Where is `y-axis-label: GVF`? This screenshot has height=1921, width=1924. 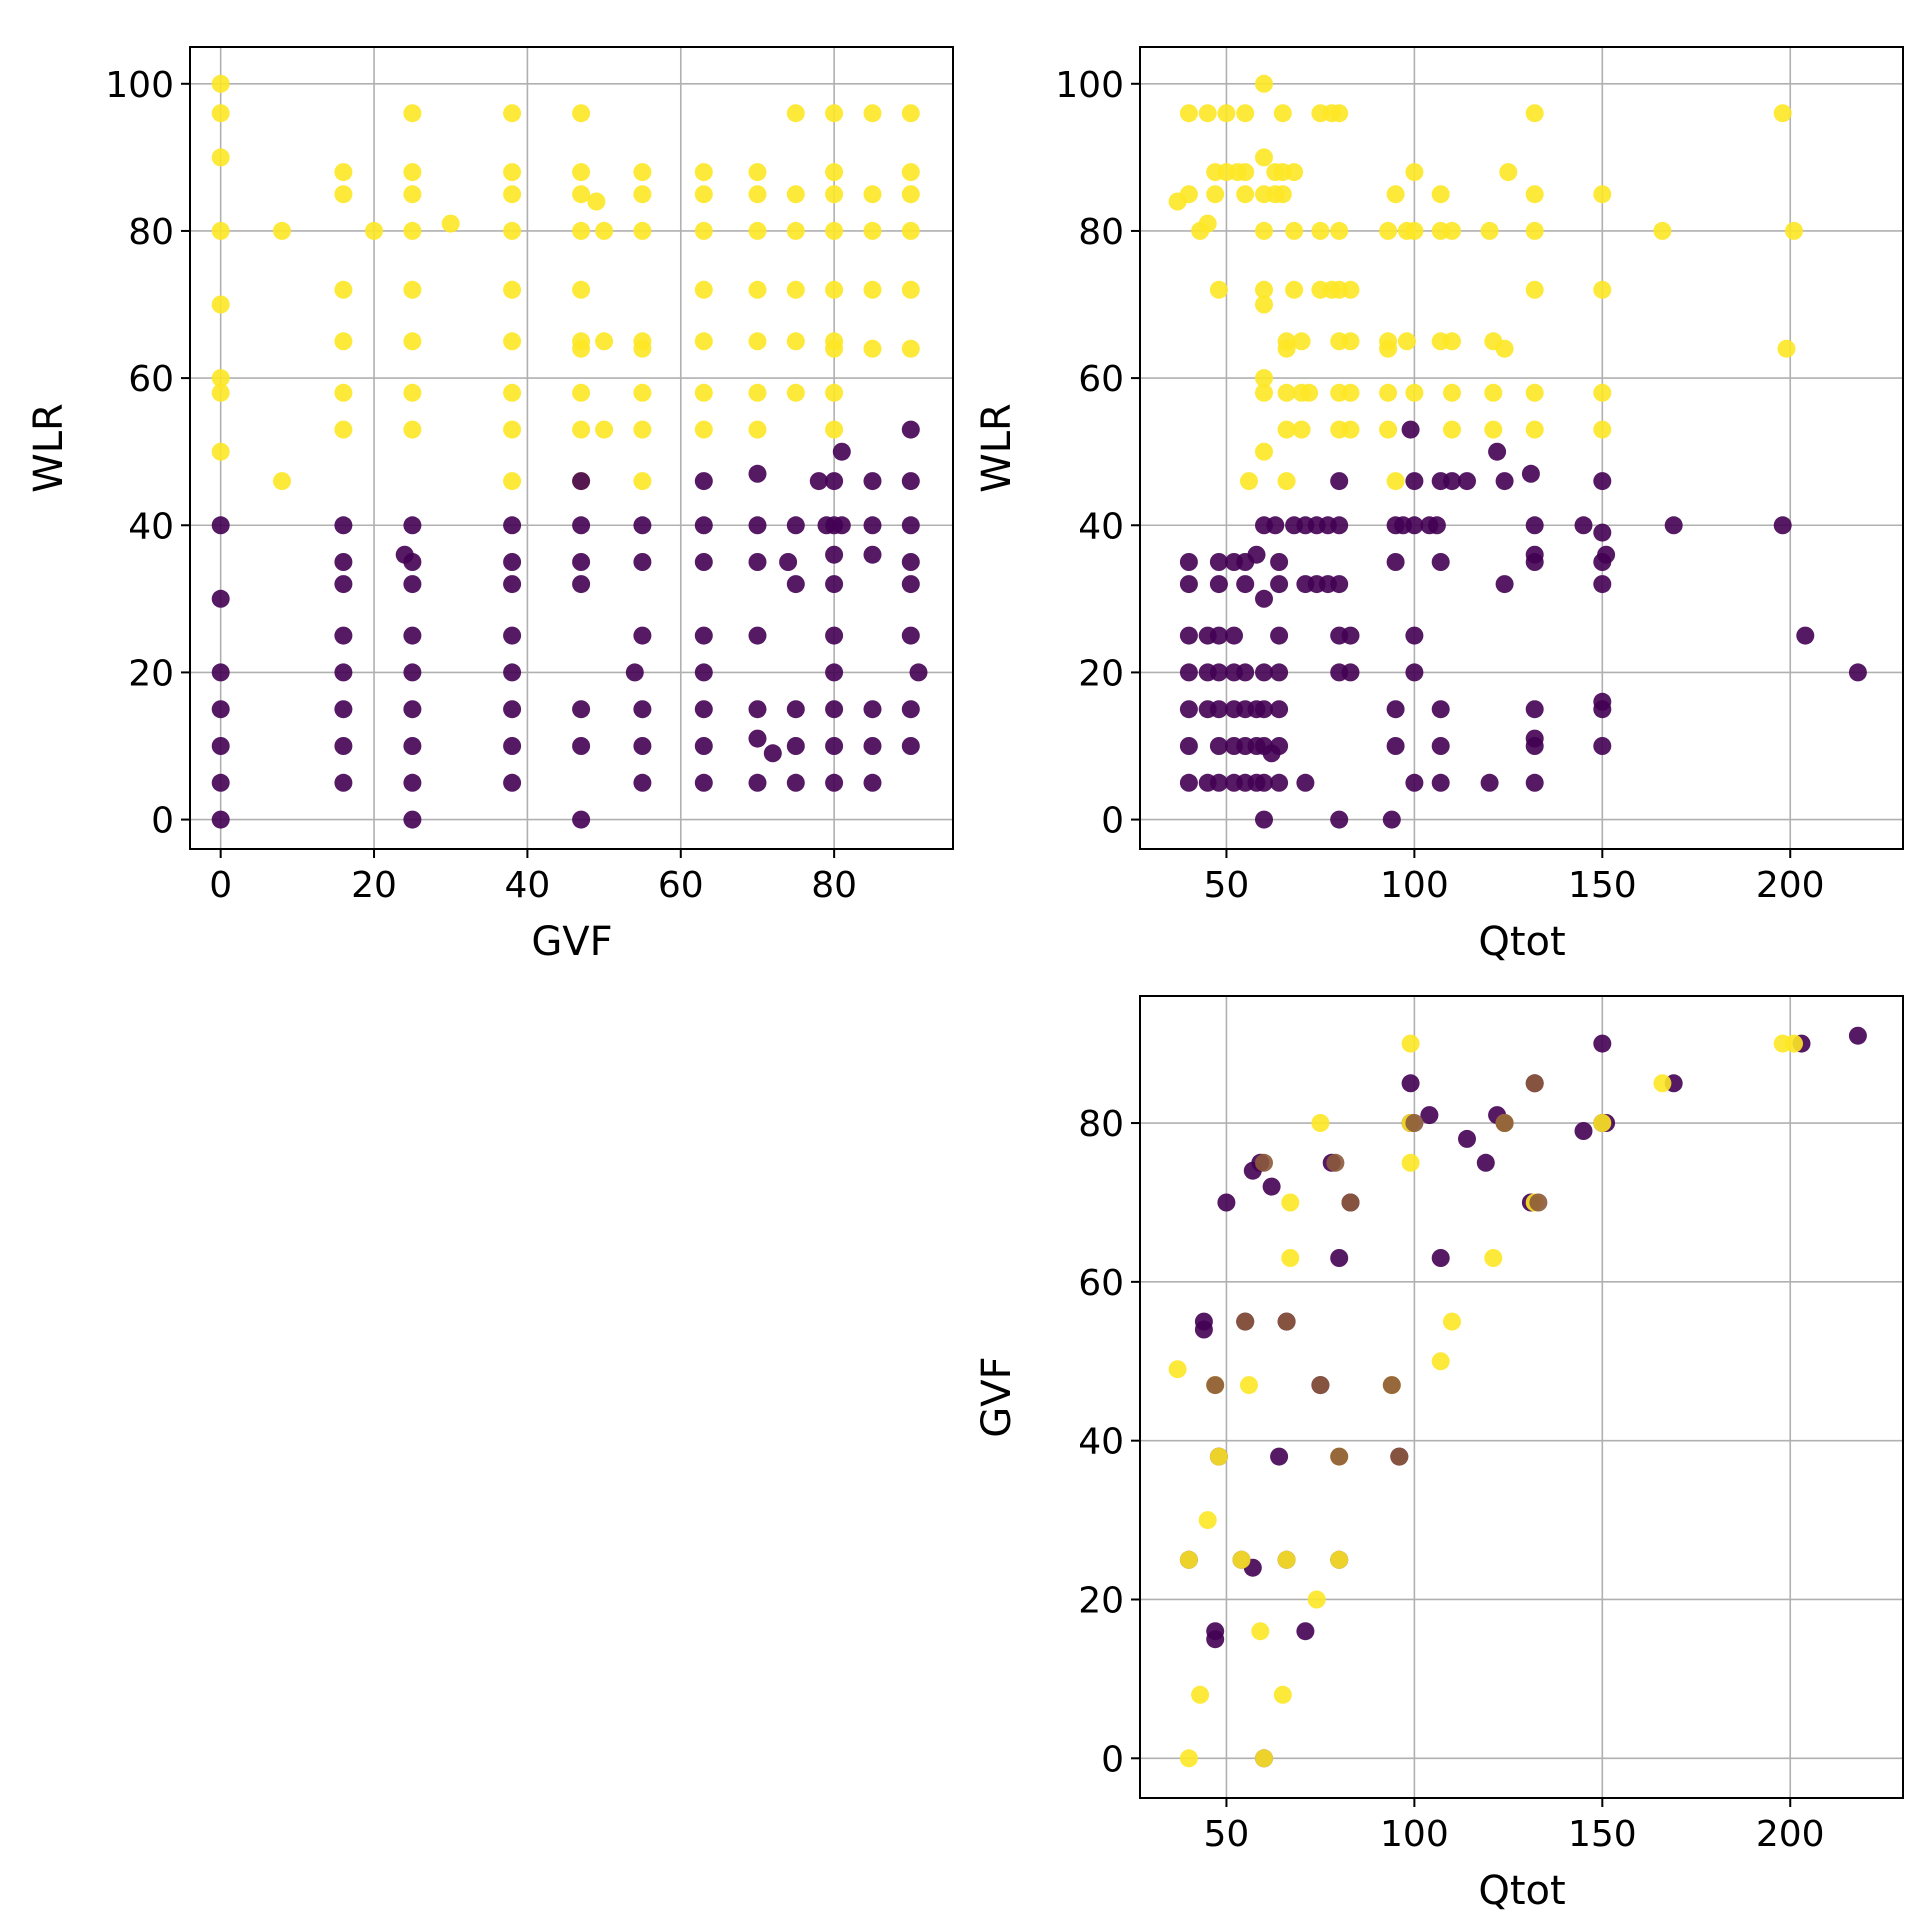 y-axis-label: GVF is located at coordinates (997, 1396).